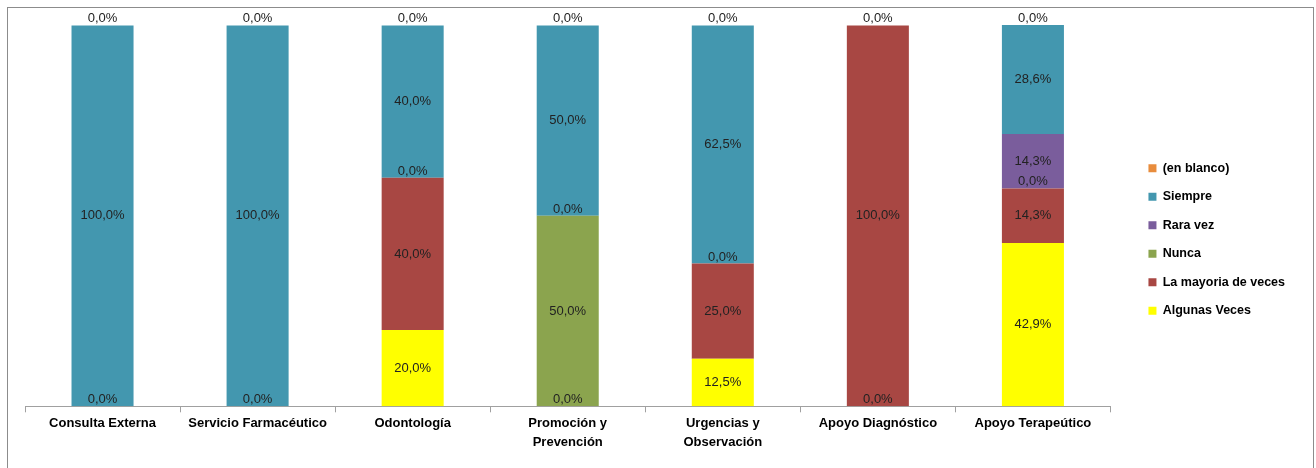 Image resolution: width=1316 pixels, height=468 pixels. Describe the element at coordinates (1188, 224) in the screenshot. I see `legend-label: Rara vez` at that location.